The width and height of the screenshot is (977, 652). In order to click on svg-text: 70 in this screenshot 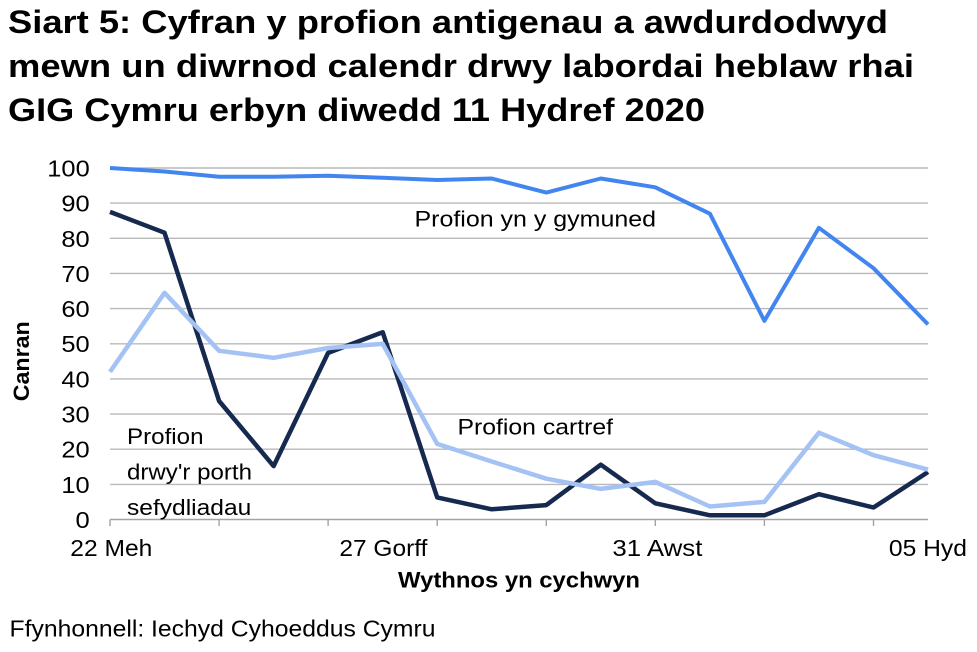, I will do `click(75, 274)`.